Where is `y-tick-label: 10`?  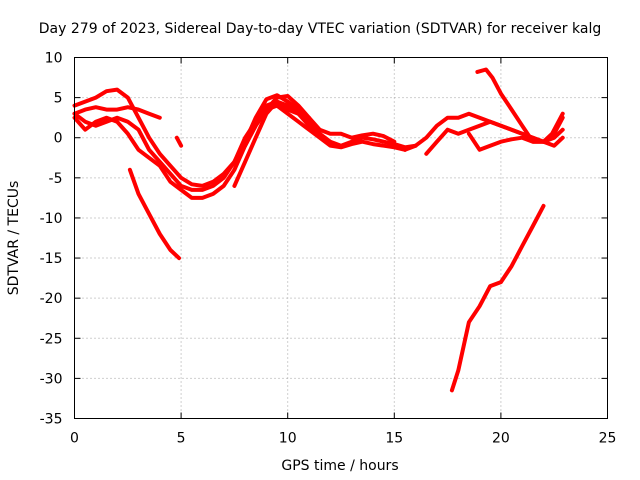 y-tick-label: 10 is located at coordinates (54, 59).